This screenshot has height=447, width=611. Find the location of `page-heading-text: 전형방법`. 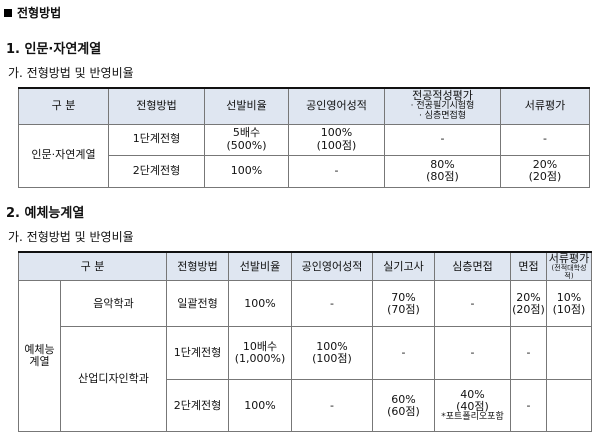

page-heading-text: 전형방법 is located at coordinates (39, 13).